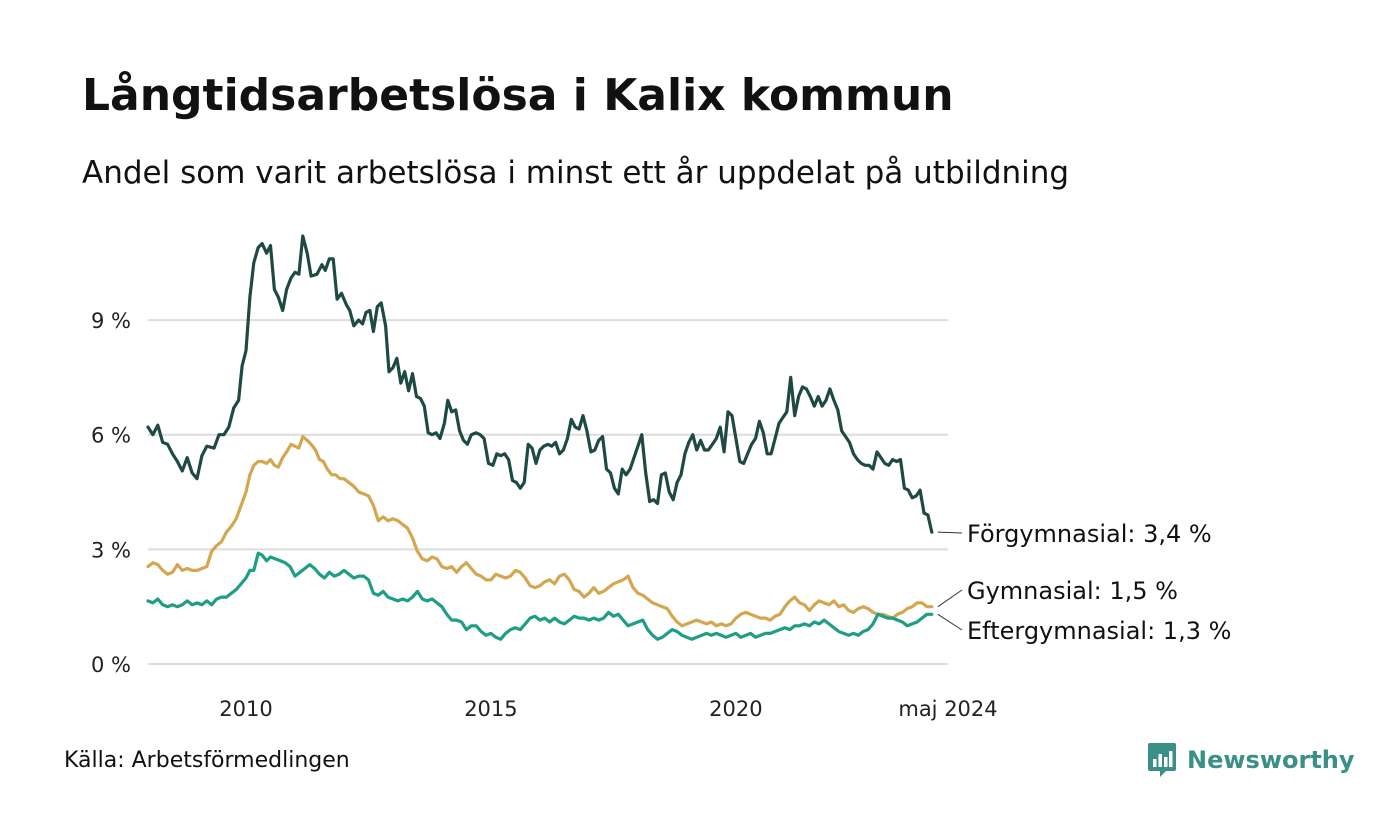 Image resolution: width=1400 pixels, height=840 pixels. Describe the element at coordinates (1089, 534) in the screenshot. I see `series-label-förgymnasial: Förgymnasial: 3,4 %` at that location.